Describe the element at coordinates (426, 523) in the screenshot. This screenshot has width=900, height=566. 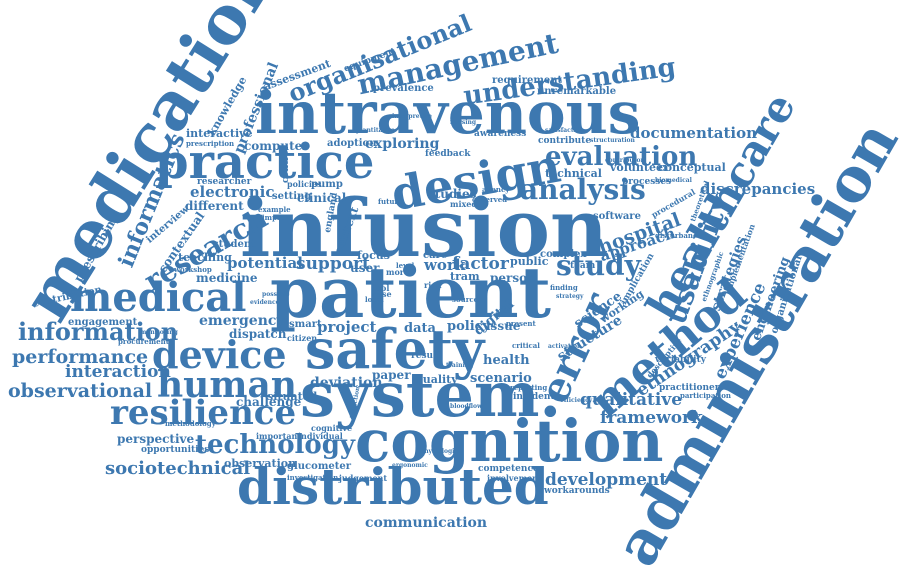
I see `word-communication: communication` at that location.